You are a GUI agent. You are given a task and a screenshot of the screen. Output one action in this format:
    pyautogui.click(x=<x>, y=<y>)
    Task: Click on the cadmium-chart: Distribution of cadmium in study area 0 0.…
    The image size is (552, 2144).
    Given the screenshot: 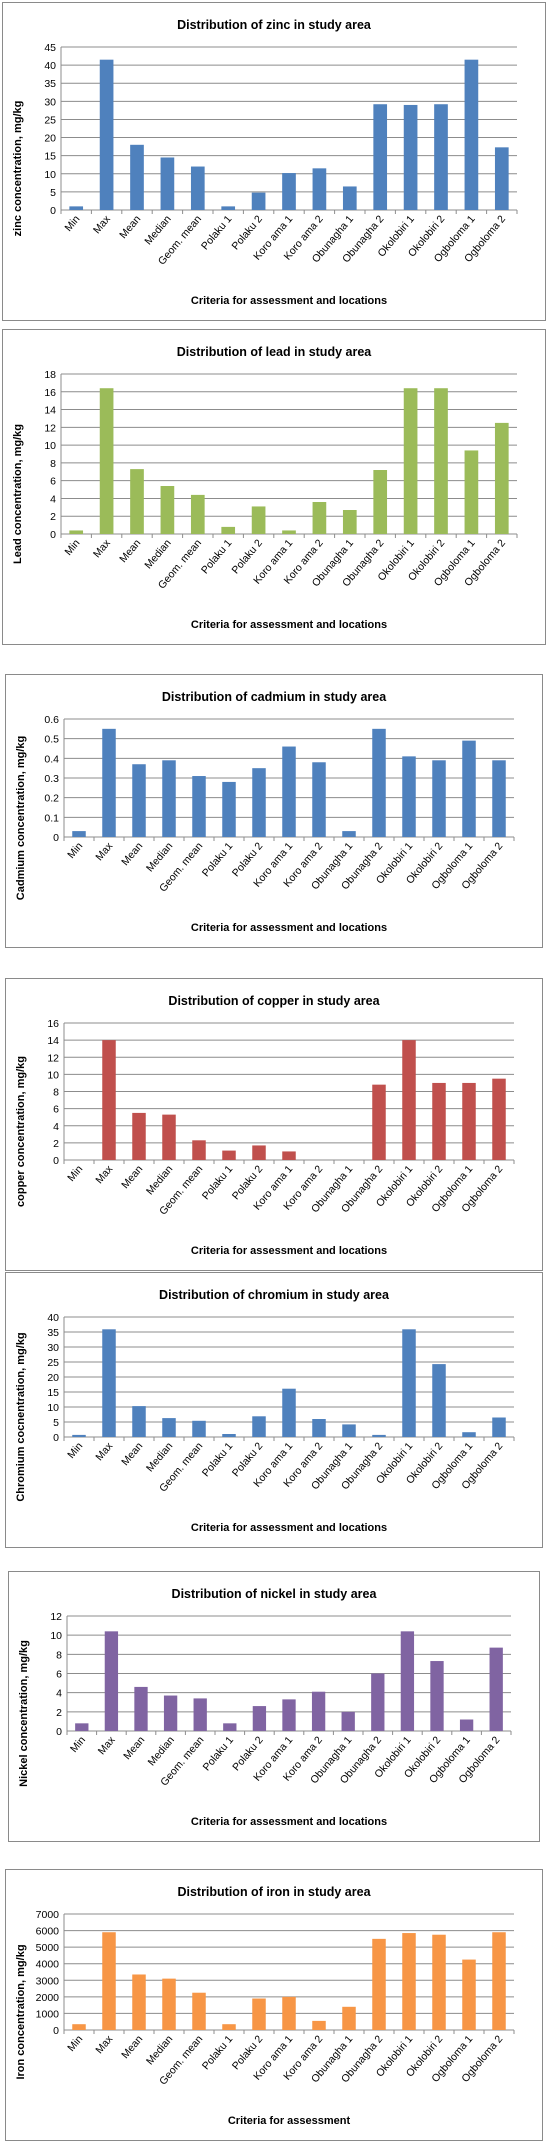 What is the action you would take?
    pyautogui.click(x=265, y=812)
    